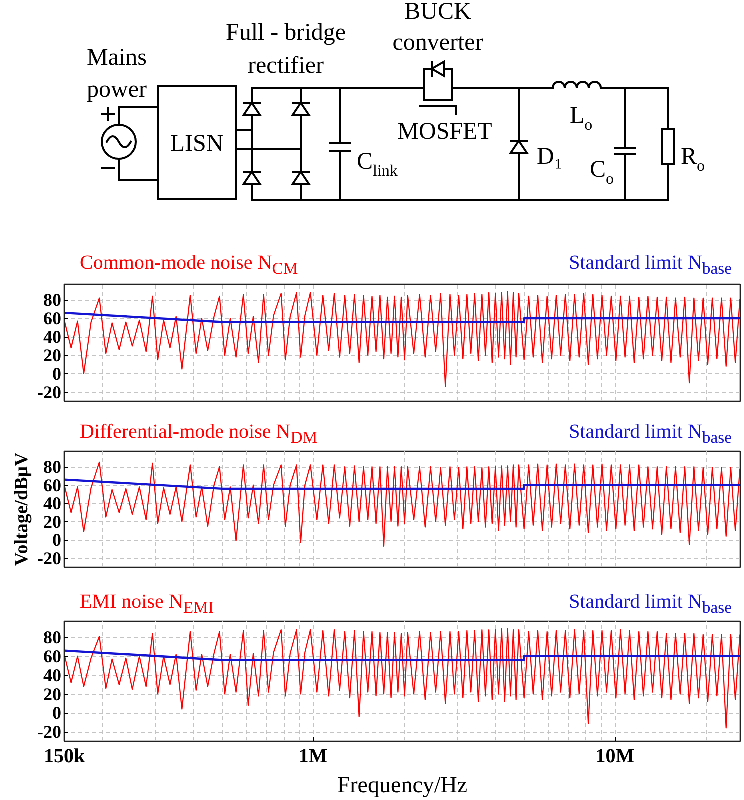  Describe the element at coordinates (147, 603) in the screenshot. I see `series-label: EMI noise N$_{EMI}$` at that location.